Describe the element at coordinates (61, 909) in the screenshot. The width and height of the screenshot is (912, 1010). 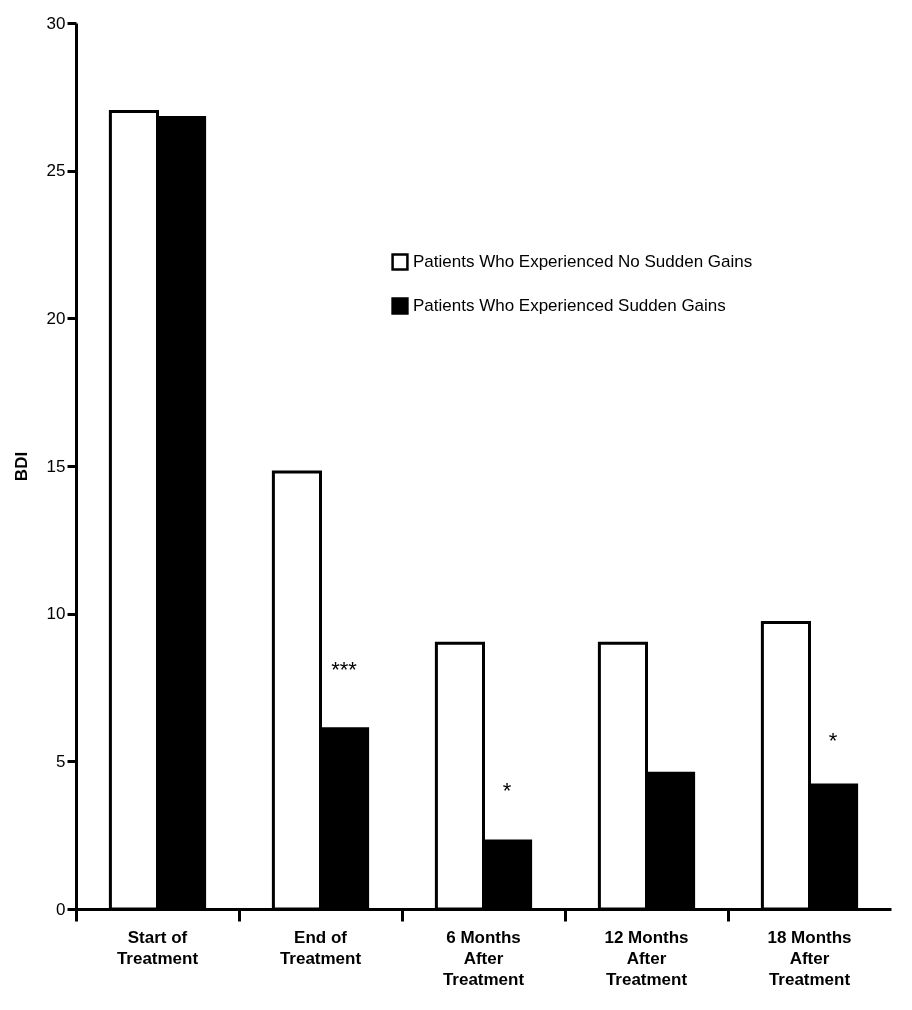
I see `y-tick-label: 0` at that location.